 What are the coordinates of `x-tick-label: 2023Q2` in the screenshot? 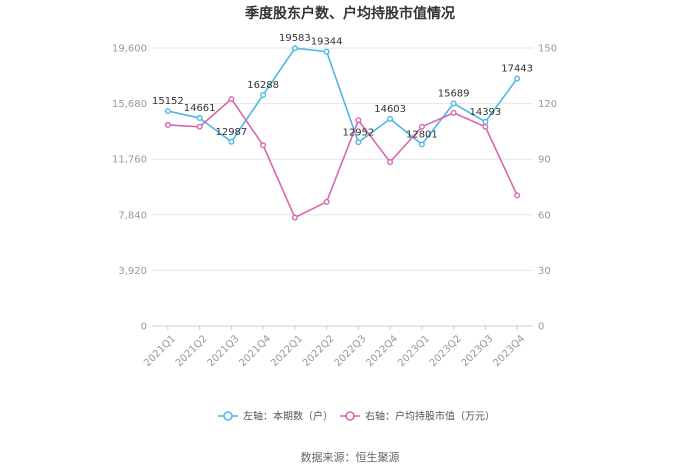 It's located at (446, 351).